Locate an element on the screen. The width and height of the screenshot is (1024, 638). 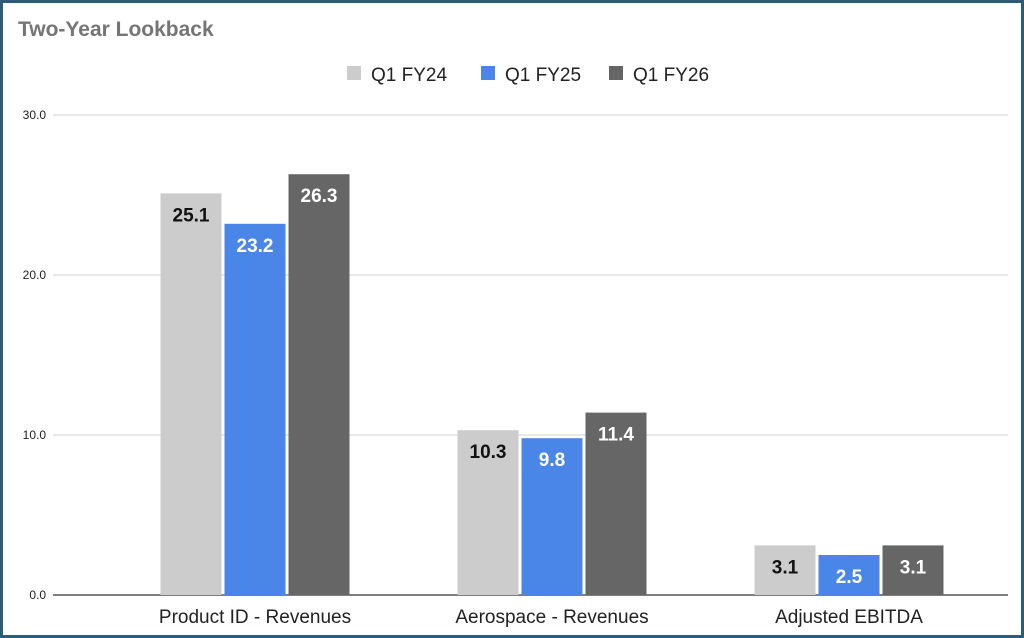
chart-title: Two-Year Lookback is located at coordinates (116, 29).